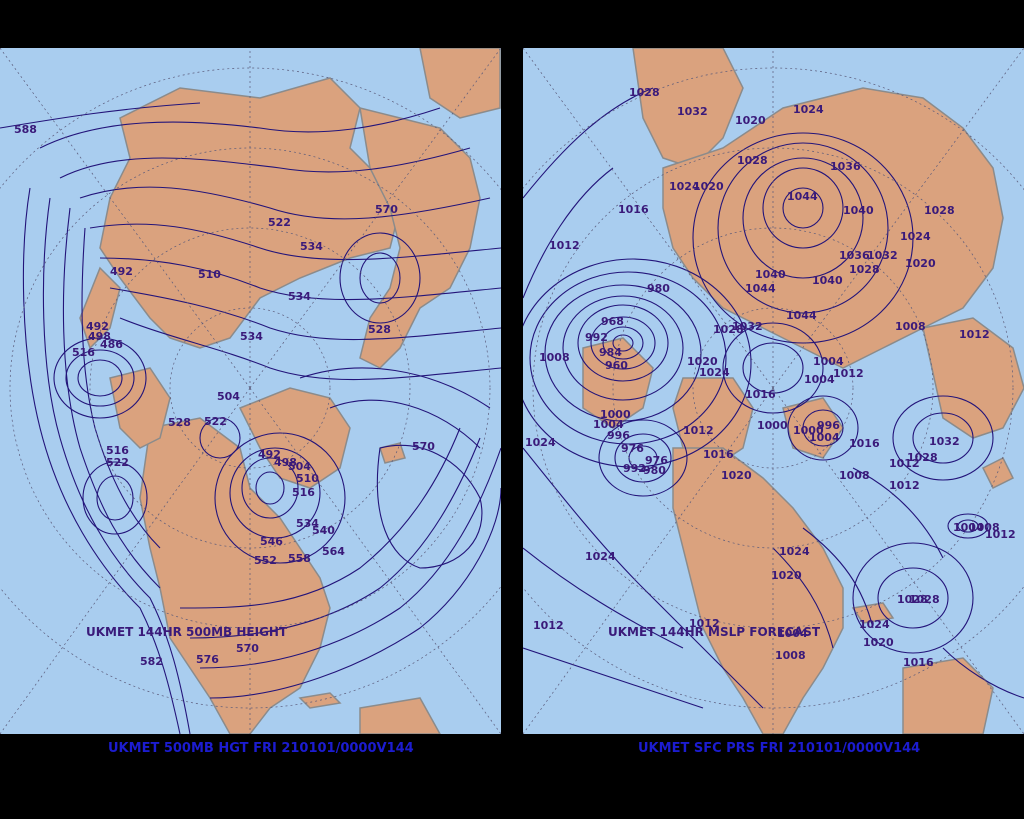 Image resolution: width=1024 pixels, height=819 pixels. Describe the element at coordinates (307, 478) in the screenshot. I see `contour-label: 510` at that location.